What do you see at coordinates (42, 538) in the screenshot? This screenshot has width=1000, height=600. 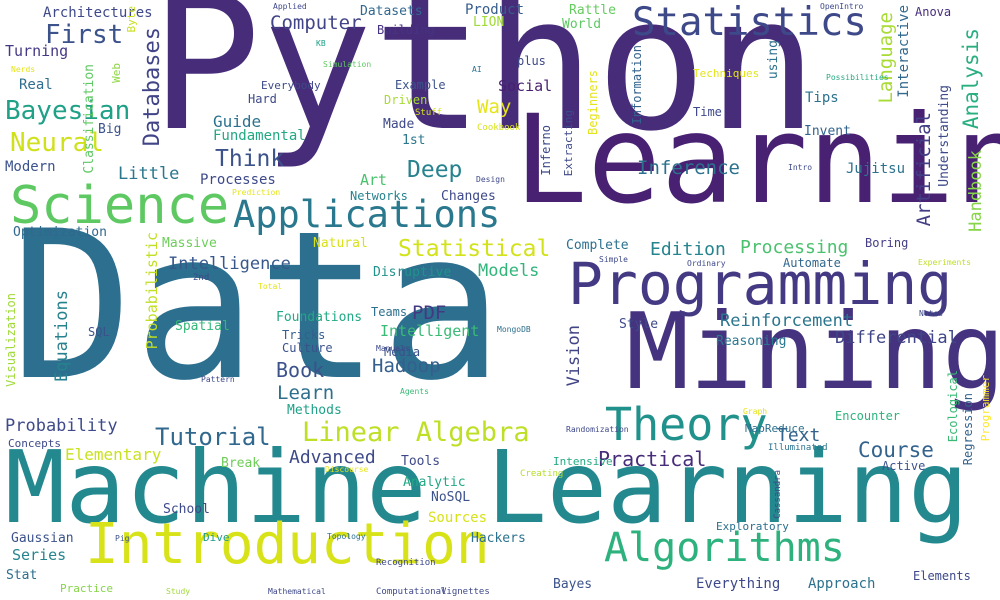 I see `cloud-word: Gaussian` at bounding box center [42, 538].